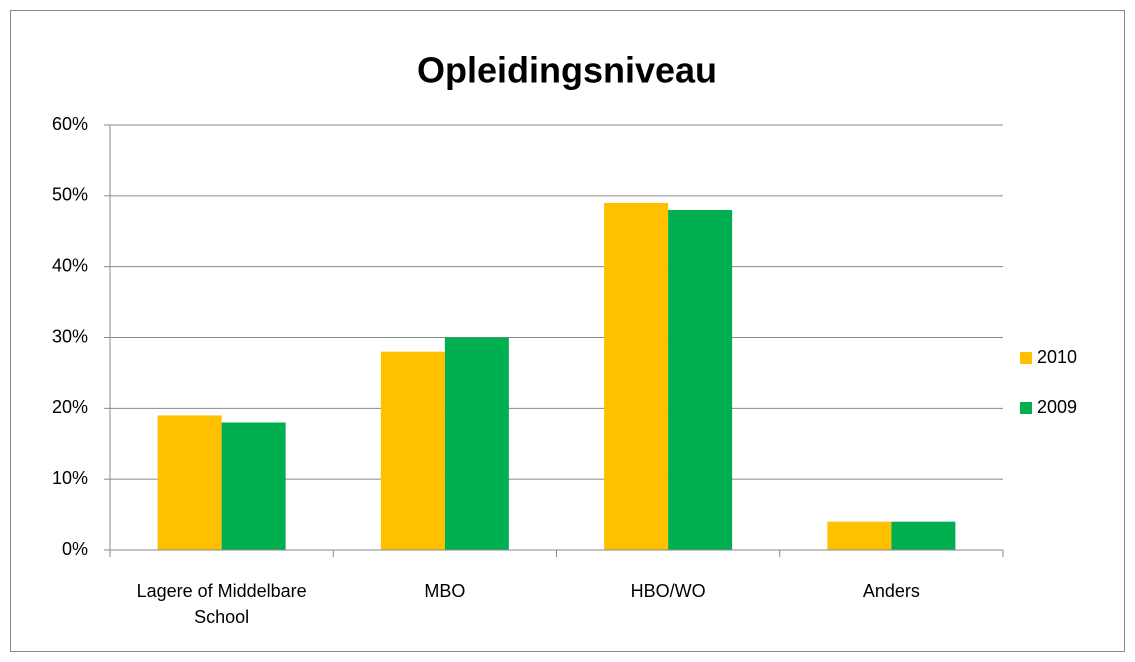 This screenshot has width=1135, height=662. What do you see at coordinates (70, 265) in the screenshot?
I see `y-tick-label: 40%` at bounding box center [70, 265].